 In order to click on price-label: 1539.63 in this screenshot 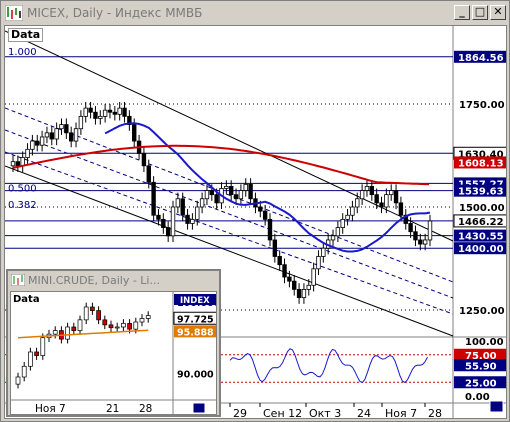, I will do `click(481, 192)`.